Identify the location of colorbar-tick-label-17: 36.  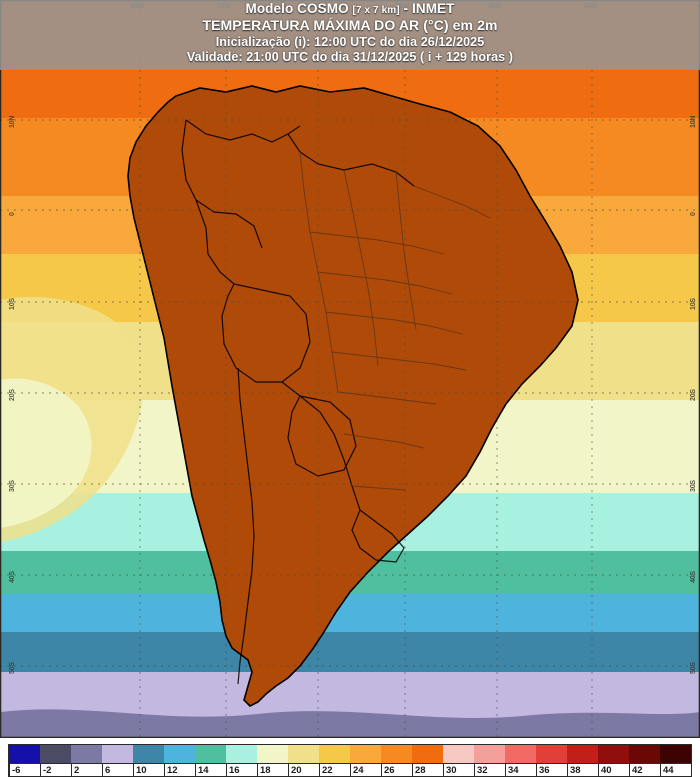
(544, 770).